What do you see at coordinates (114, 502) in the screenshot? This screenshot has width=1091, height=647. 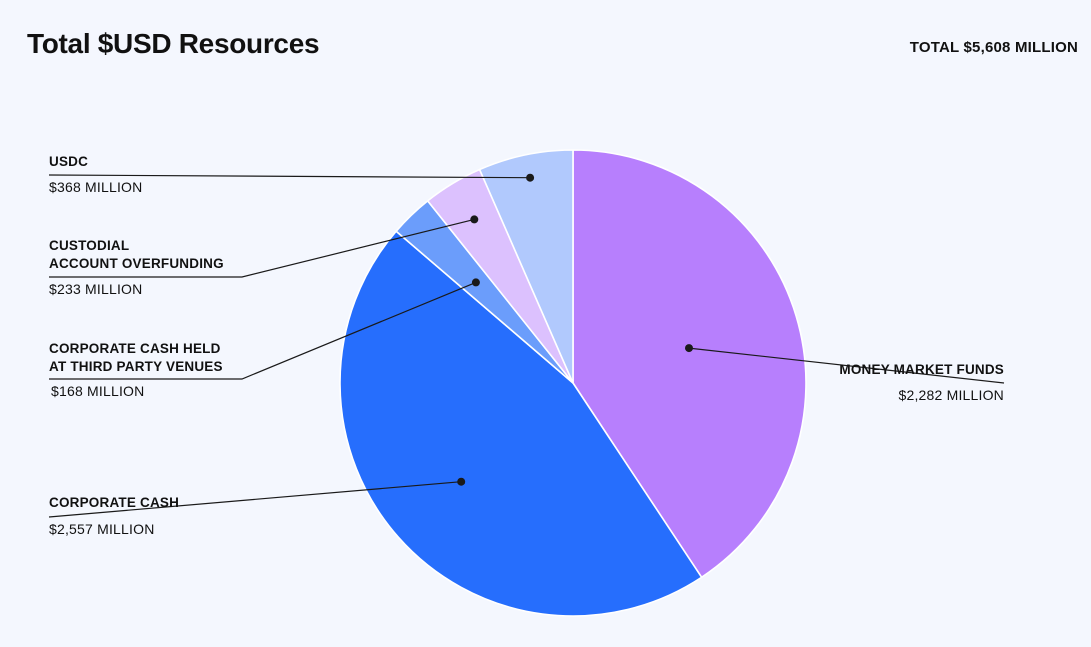 I see `slice-label-corporate-cash: CORPORATE CASH` at bounding box center [114, 502].